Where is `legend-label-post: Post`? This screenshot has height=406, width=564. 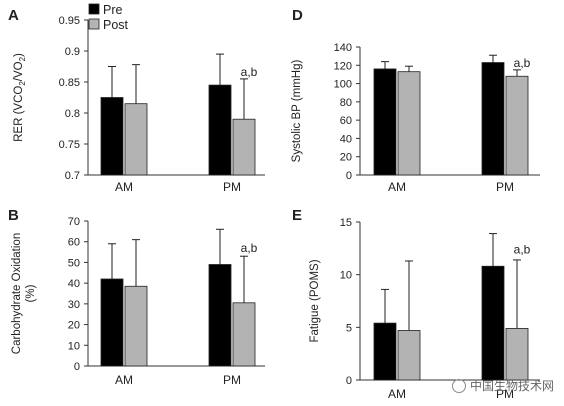
legend-label-post: Post is located at coordinates (116, 25).